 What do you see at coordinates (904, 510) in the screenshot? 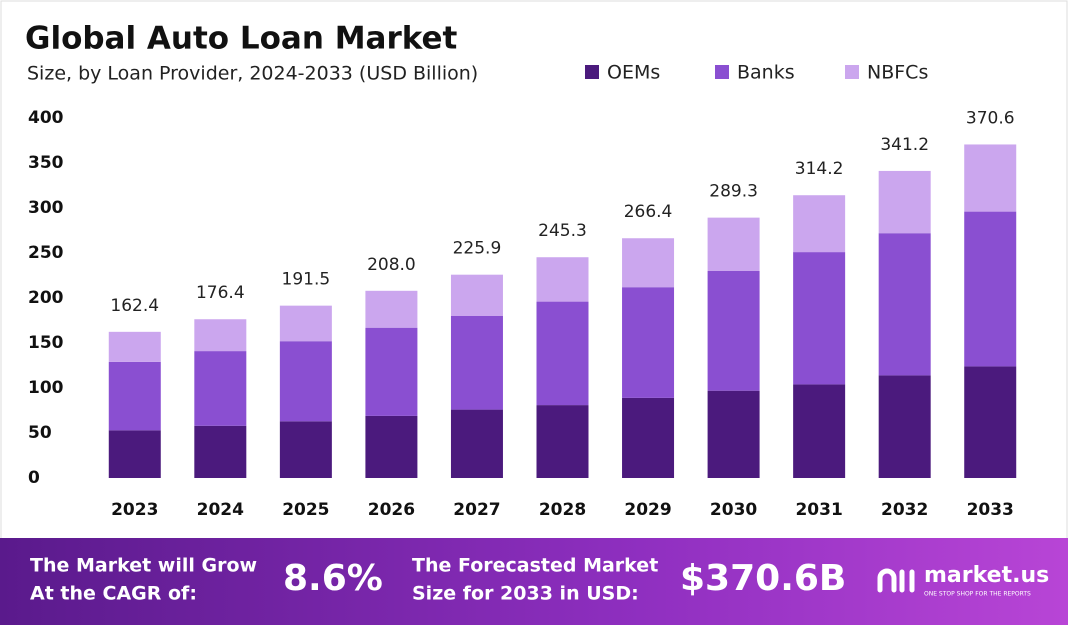
I see `x-tick-label: 2032` at bounding box center [904, 510].